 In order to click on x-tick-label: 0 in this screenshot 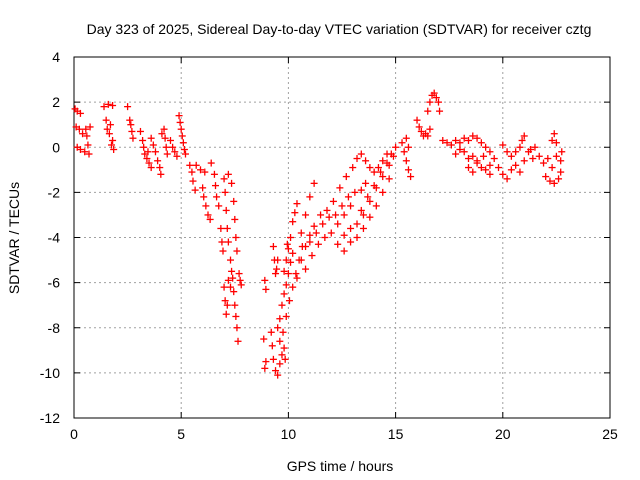, I will do `click(74, 434)`.